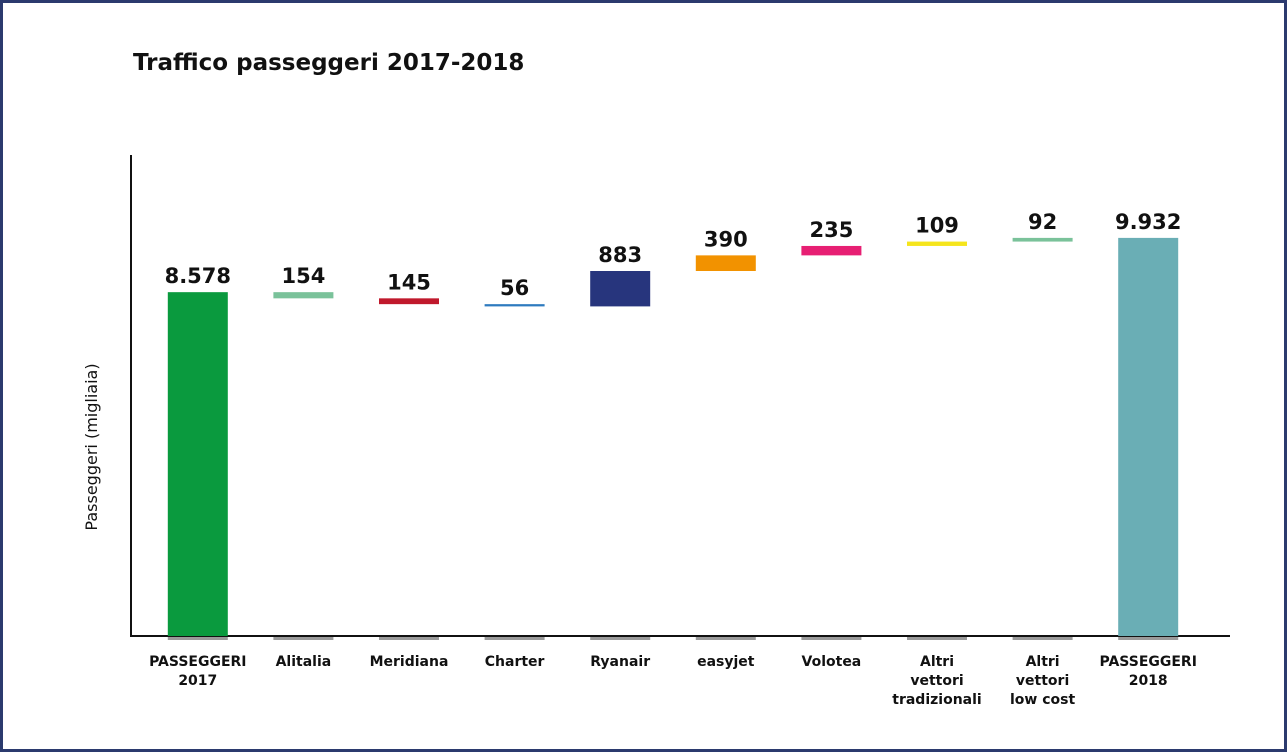  I want to click on x-tick-label: Charter, so click(515, 662).